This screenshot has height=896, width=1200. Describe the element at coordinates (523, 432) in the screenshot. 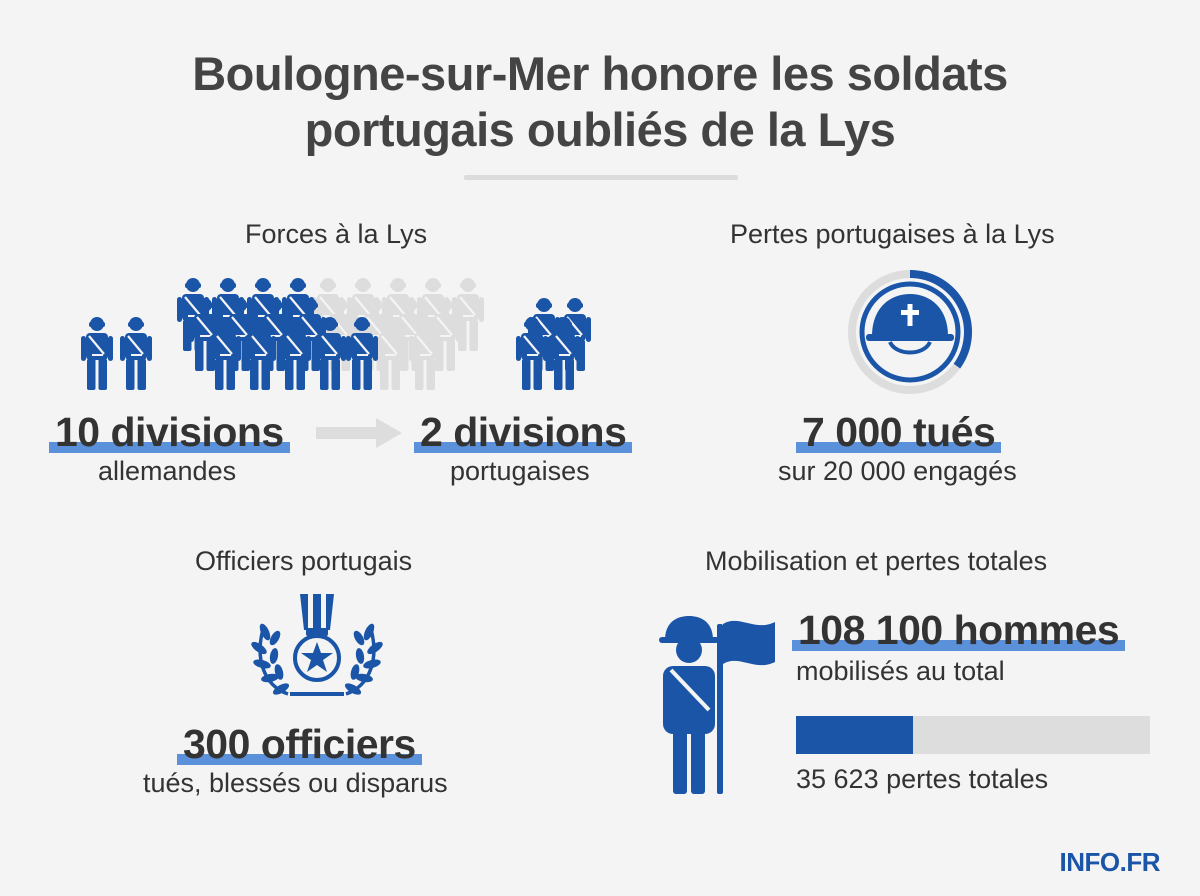

I see `portuguese-divisions-value: 2 divisions` at that location.